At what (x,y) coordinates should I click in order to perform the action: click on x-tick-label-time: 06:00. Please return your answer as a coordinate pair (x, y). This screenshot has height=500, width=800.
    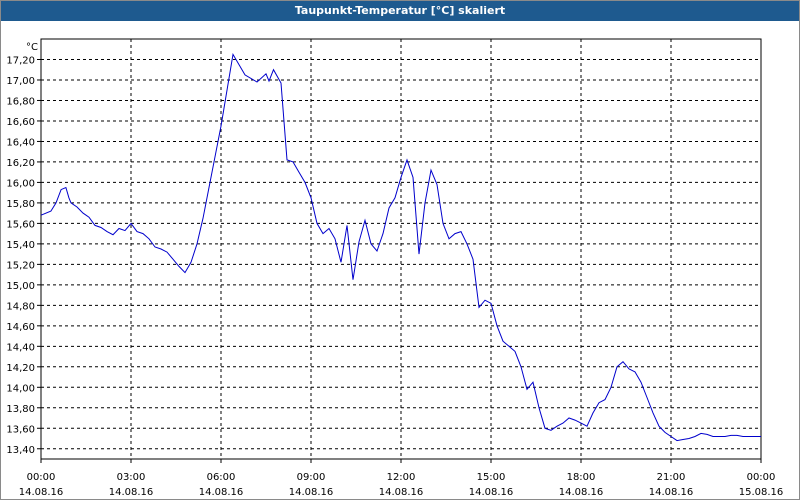
    Looking at the image, I should click on (221, 477).